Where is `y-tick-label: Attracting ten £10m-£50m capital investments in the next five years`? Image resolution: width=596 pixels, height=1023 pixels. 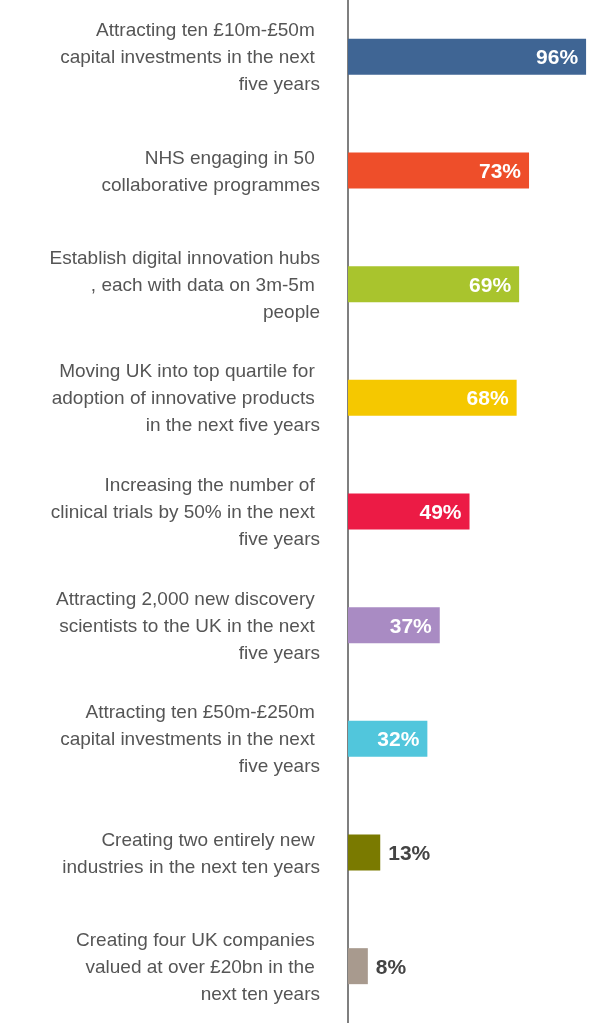
y-tick-label: Attracting ten £10m-£50m capital investments in the next five years is located at coordinates (190, 57).